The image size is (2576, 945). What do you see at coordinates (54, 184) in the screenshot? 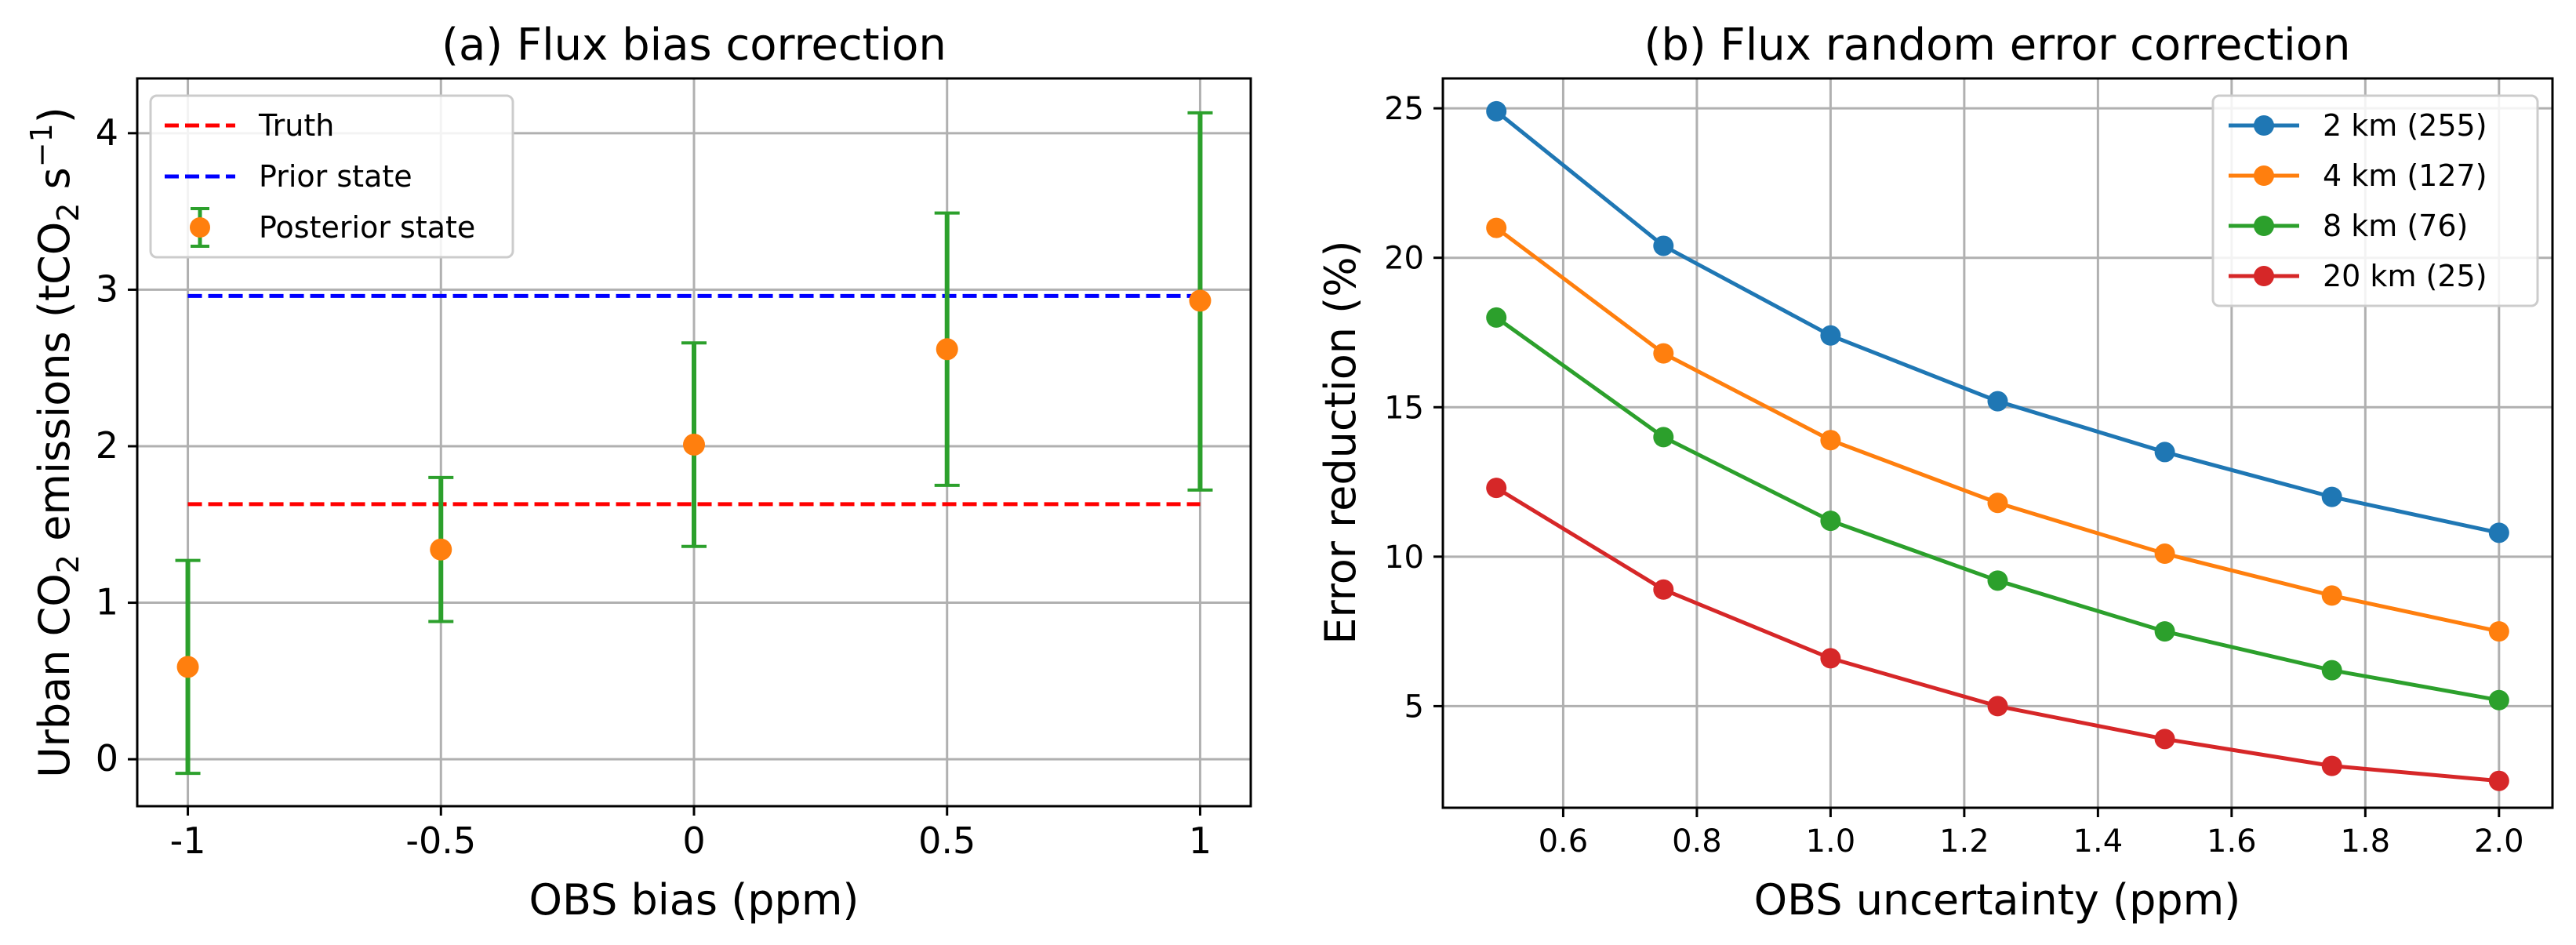
I see `ylabel-part: s` at bounding box center [54, 184].